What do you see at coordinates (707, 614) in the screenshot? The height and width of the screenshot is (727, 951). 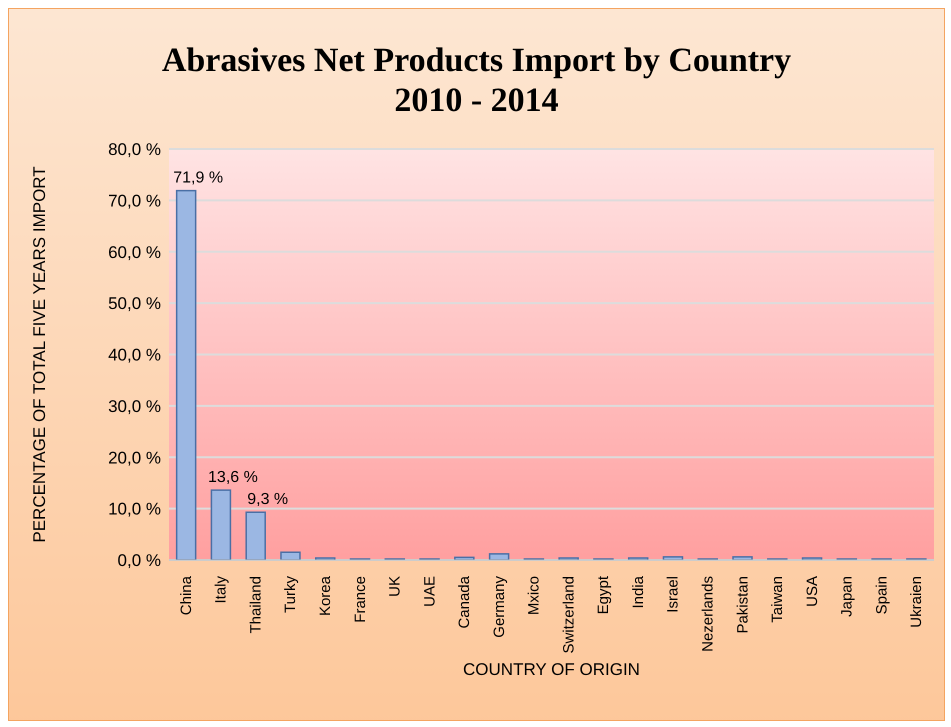 I see `x-tick-label: Nezerlands` at bounding box center [707, 614].